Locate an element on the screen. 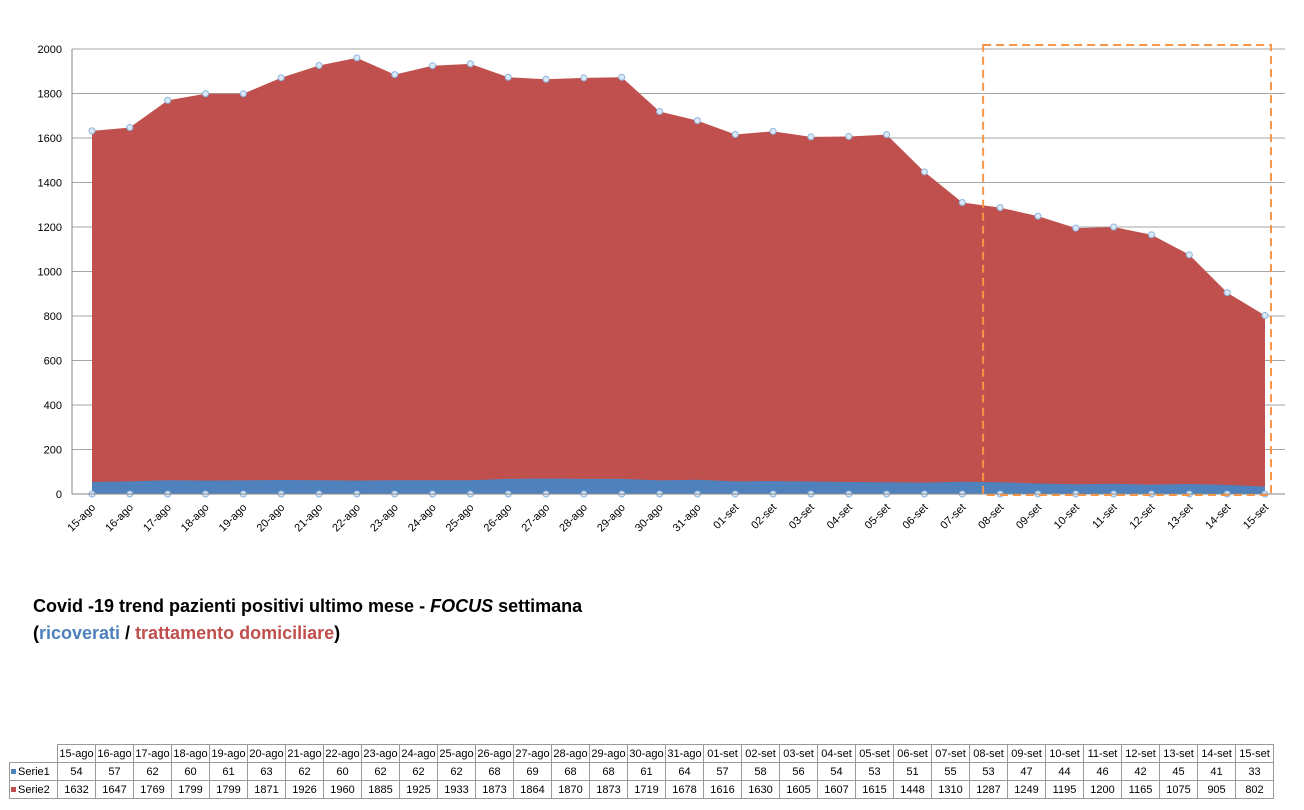  table-header-cell: 23-ago is located at coordinates (380, 753).